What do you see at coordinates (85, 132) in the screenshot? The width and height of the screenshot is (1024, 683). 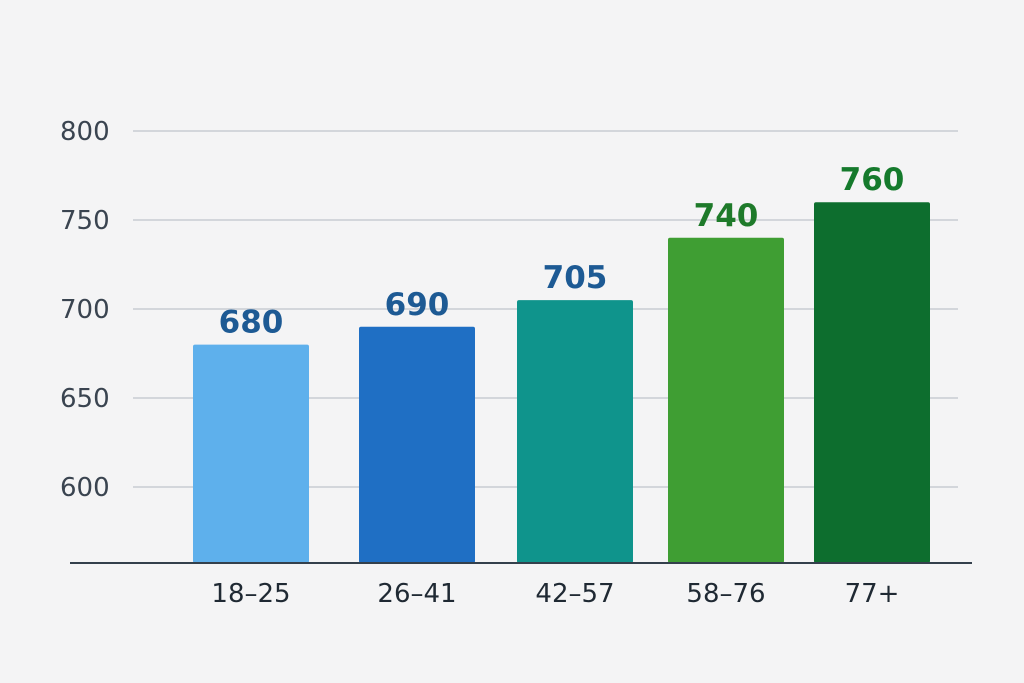 I see `y-tick-label: 800` at bounding box center [85, 132].